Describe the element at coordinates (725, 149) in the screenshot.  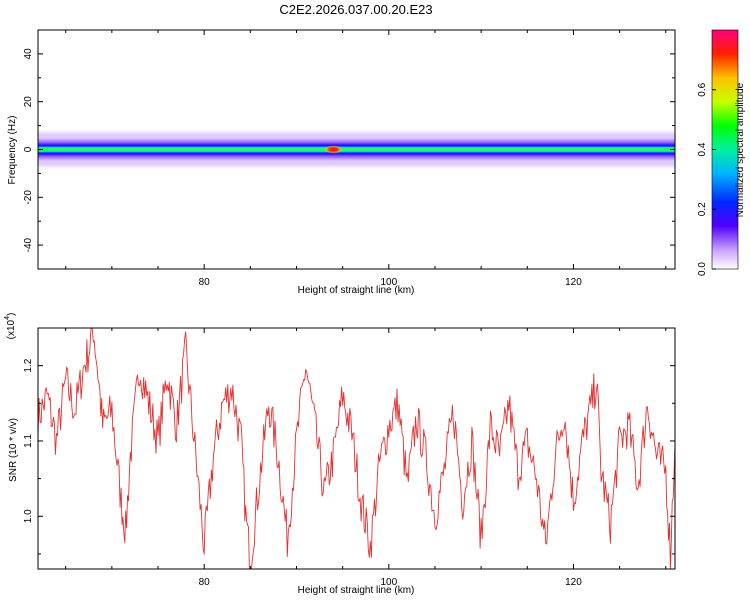
I see `colorbar-gradient` at that location.